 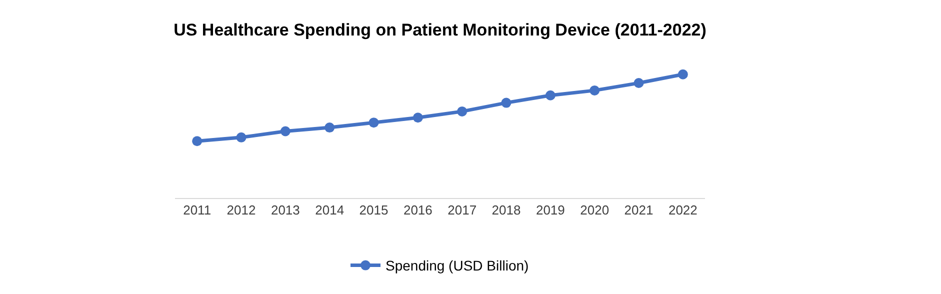 I want to click on x-tick-label: 2014, so click(x=329, y=210).